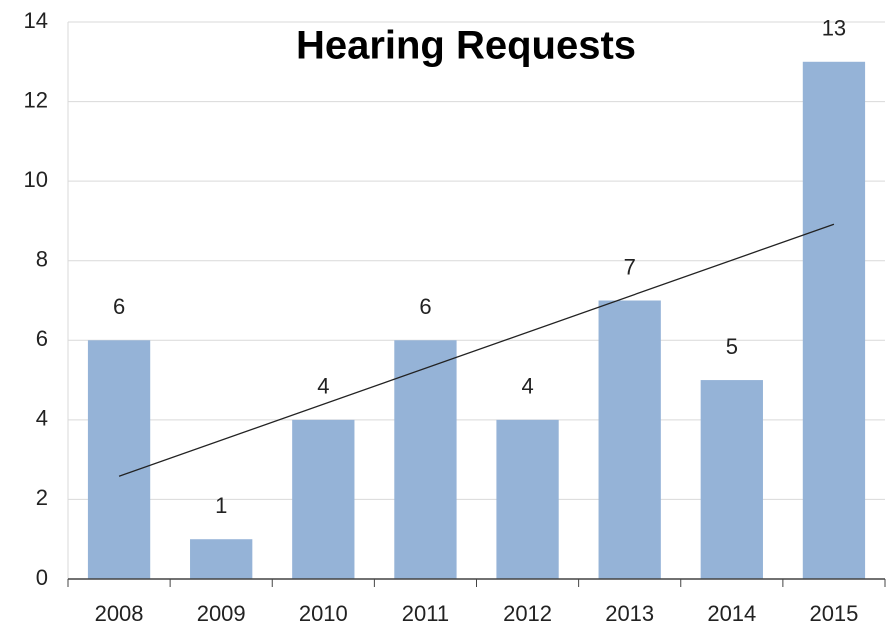  Describe the element at coordinates (323, 613) in the screenshot. I see `x-tick-label: 2010` at that location.